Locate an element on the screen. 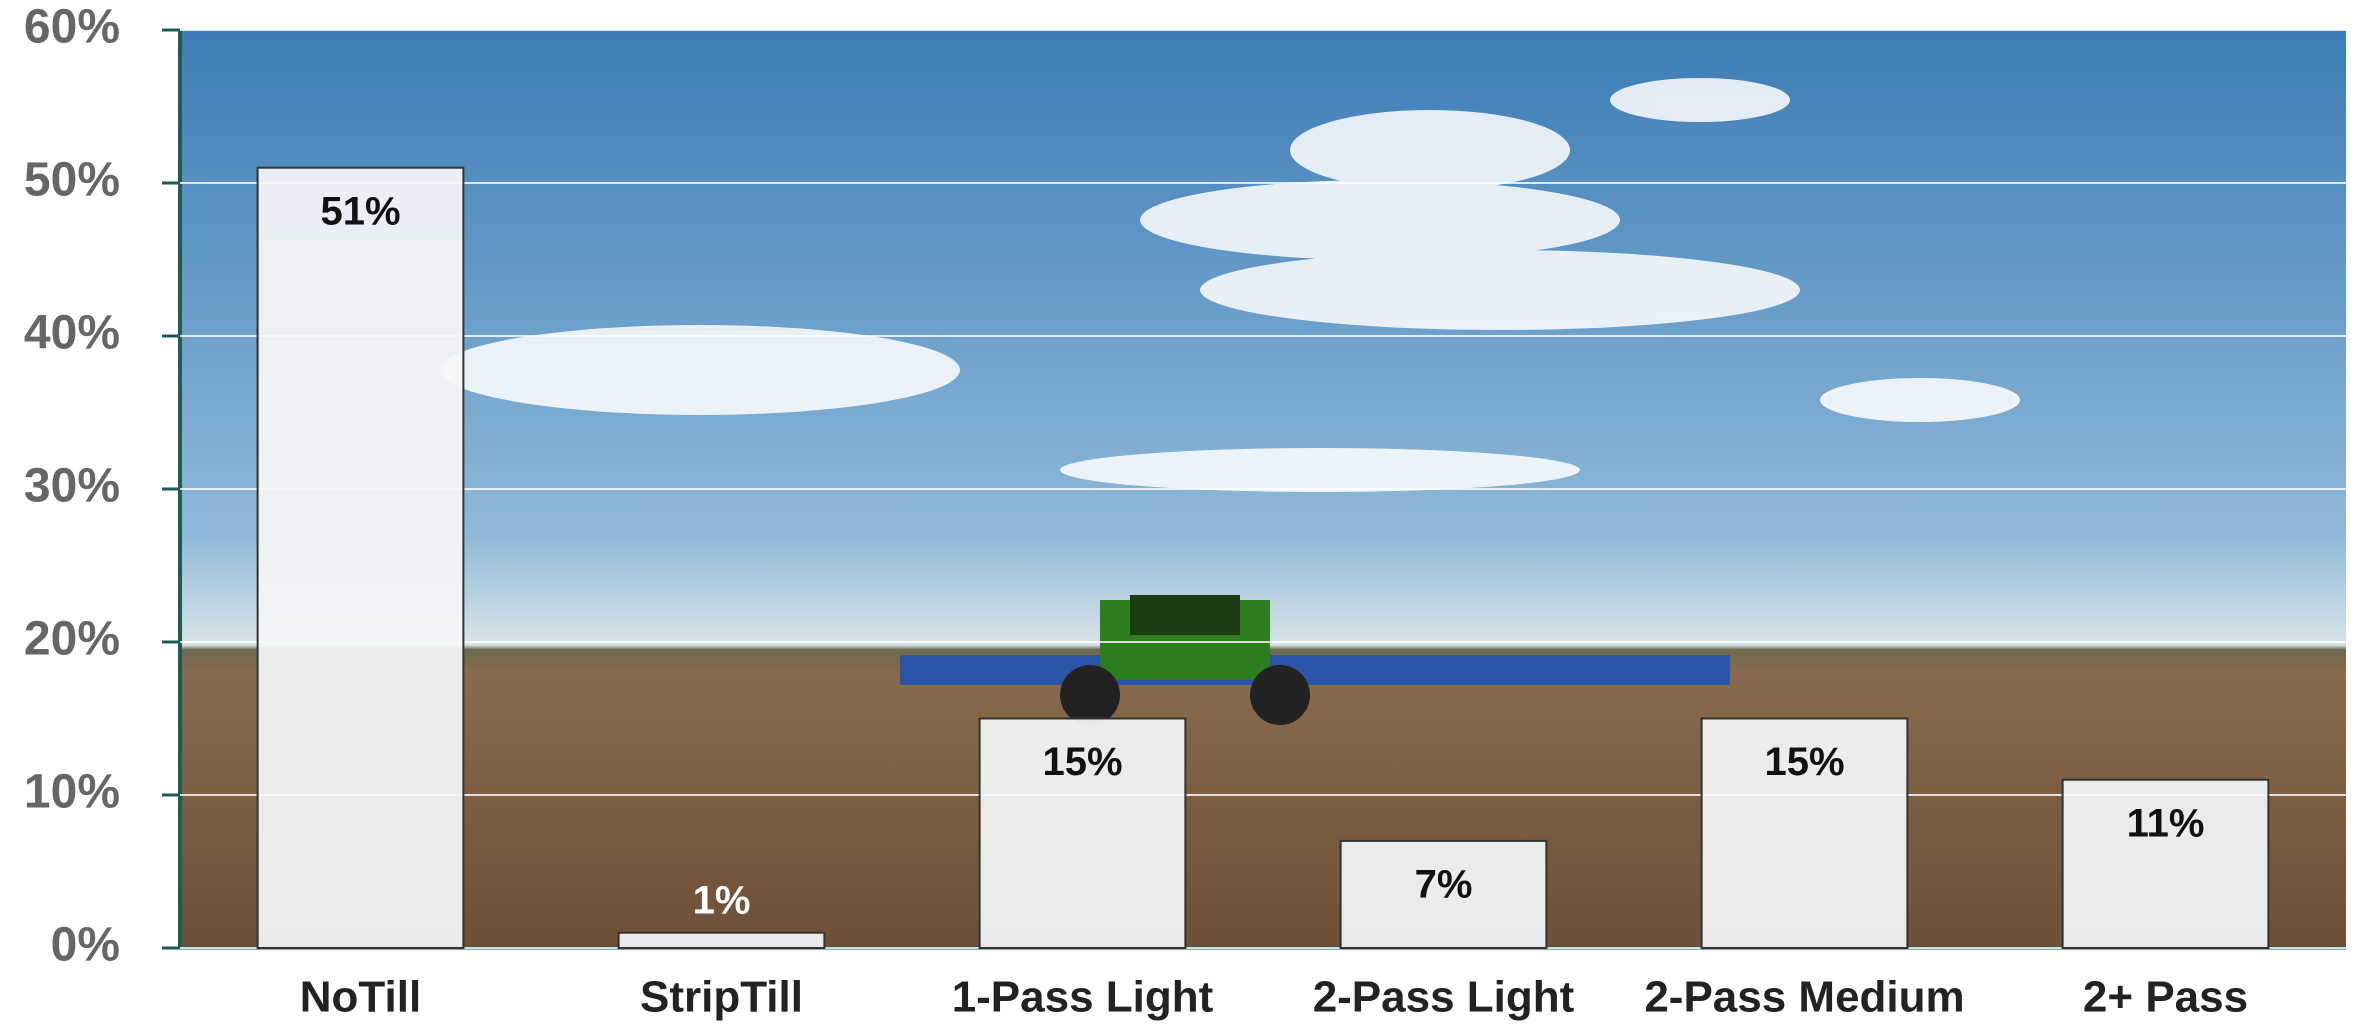 The width and height of the screenshot is (2356, 1028). tractor is located at coordinates (1315, 660).